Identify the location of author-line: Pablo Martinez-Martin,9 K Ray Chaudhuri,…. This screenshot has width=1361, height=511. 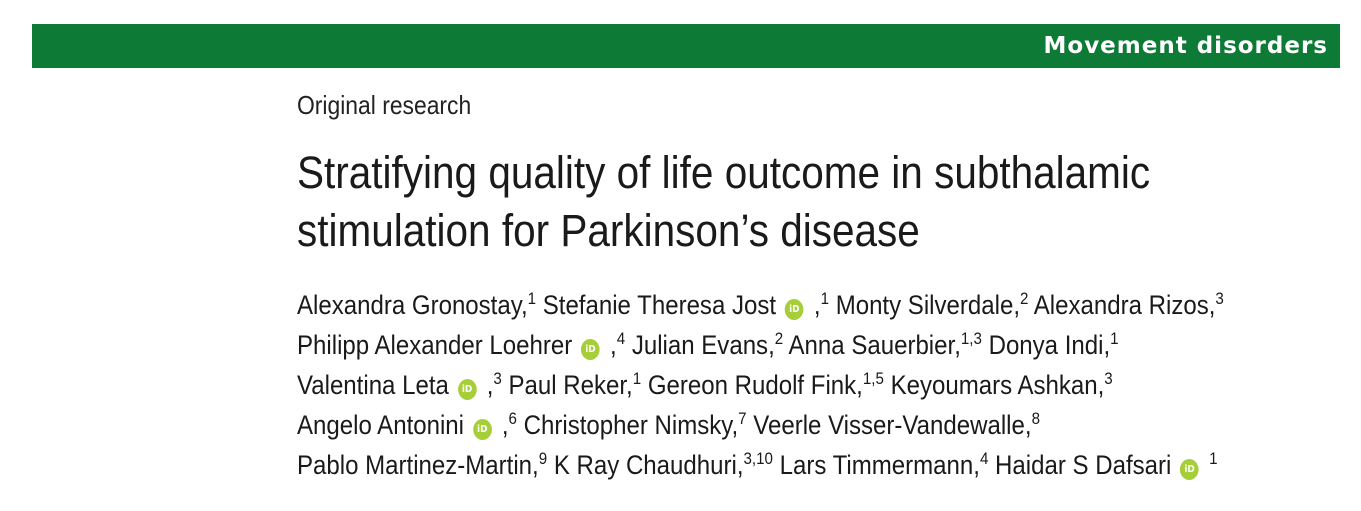
(815, 465).